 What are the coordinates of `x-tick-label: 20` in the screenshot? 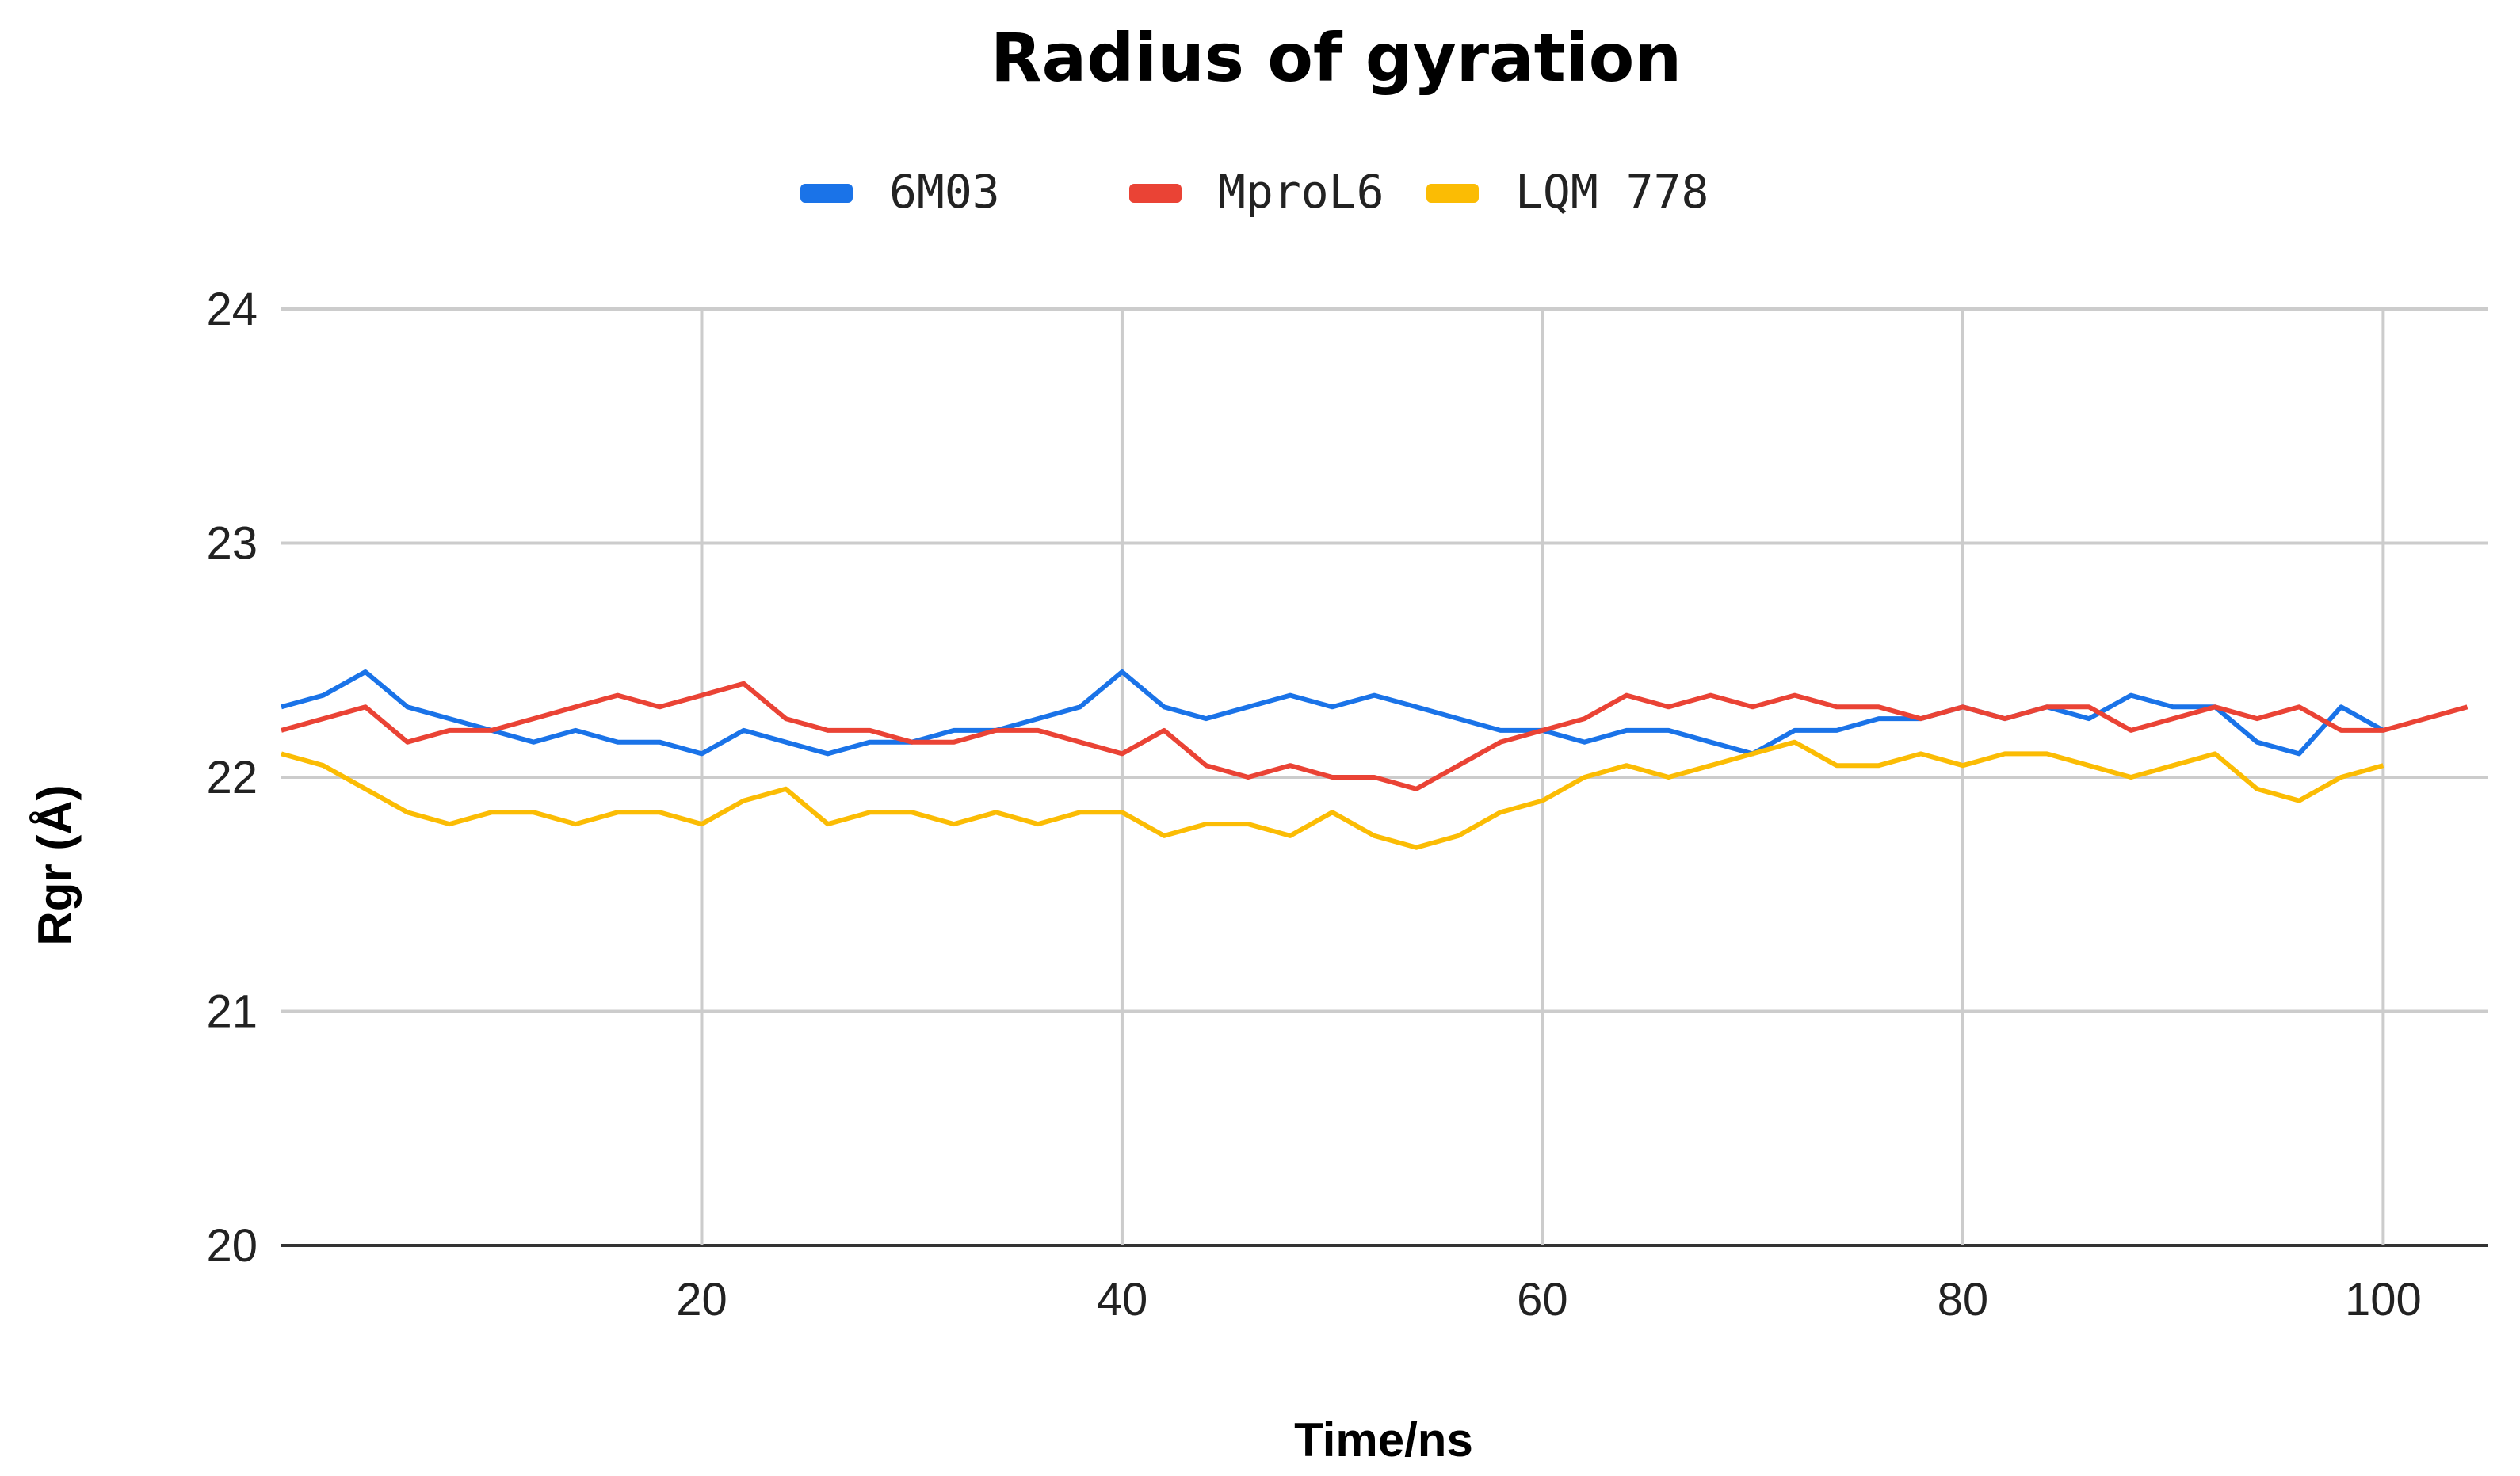 It's located at (701, 1299).